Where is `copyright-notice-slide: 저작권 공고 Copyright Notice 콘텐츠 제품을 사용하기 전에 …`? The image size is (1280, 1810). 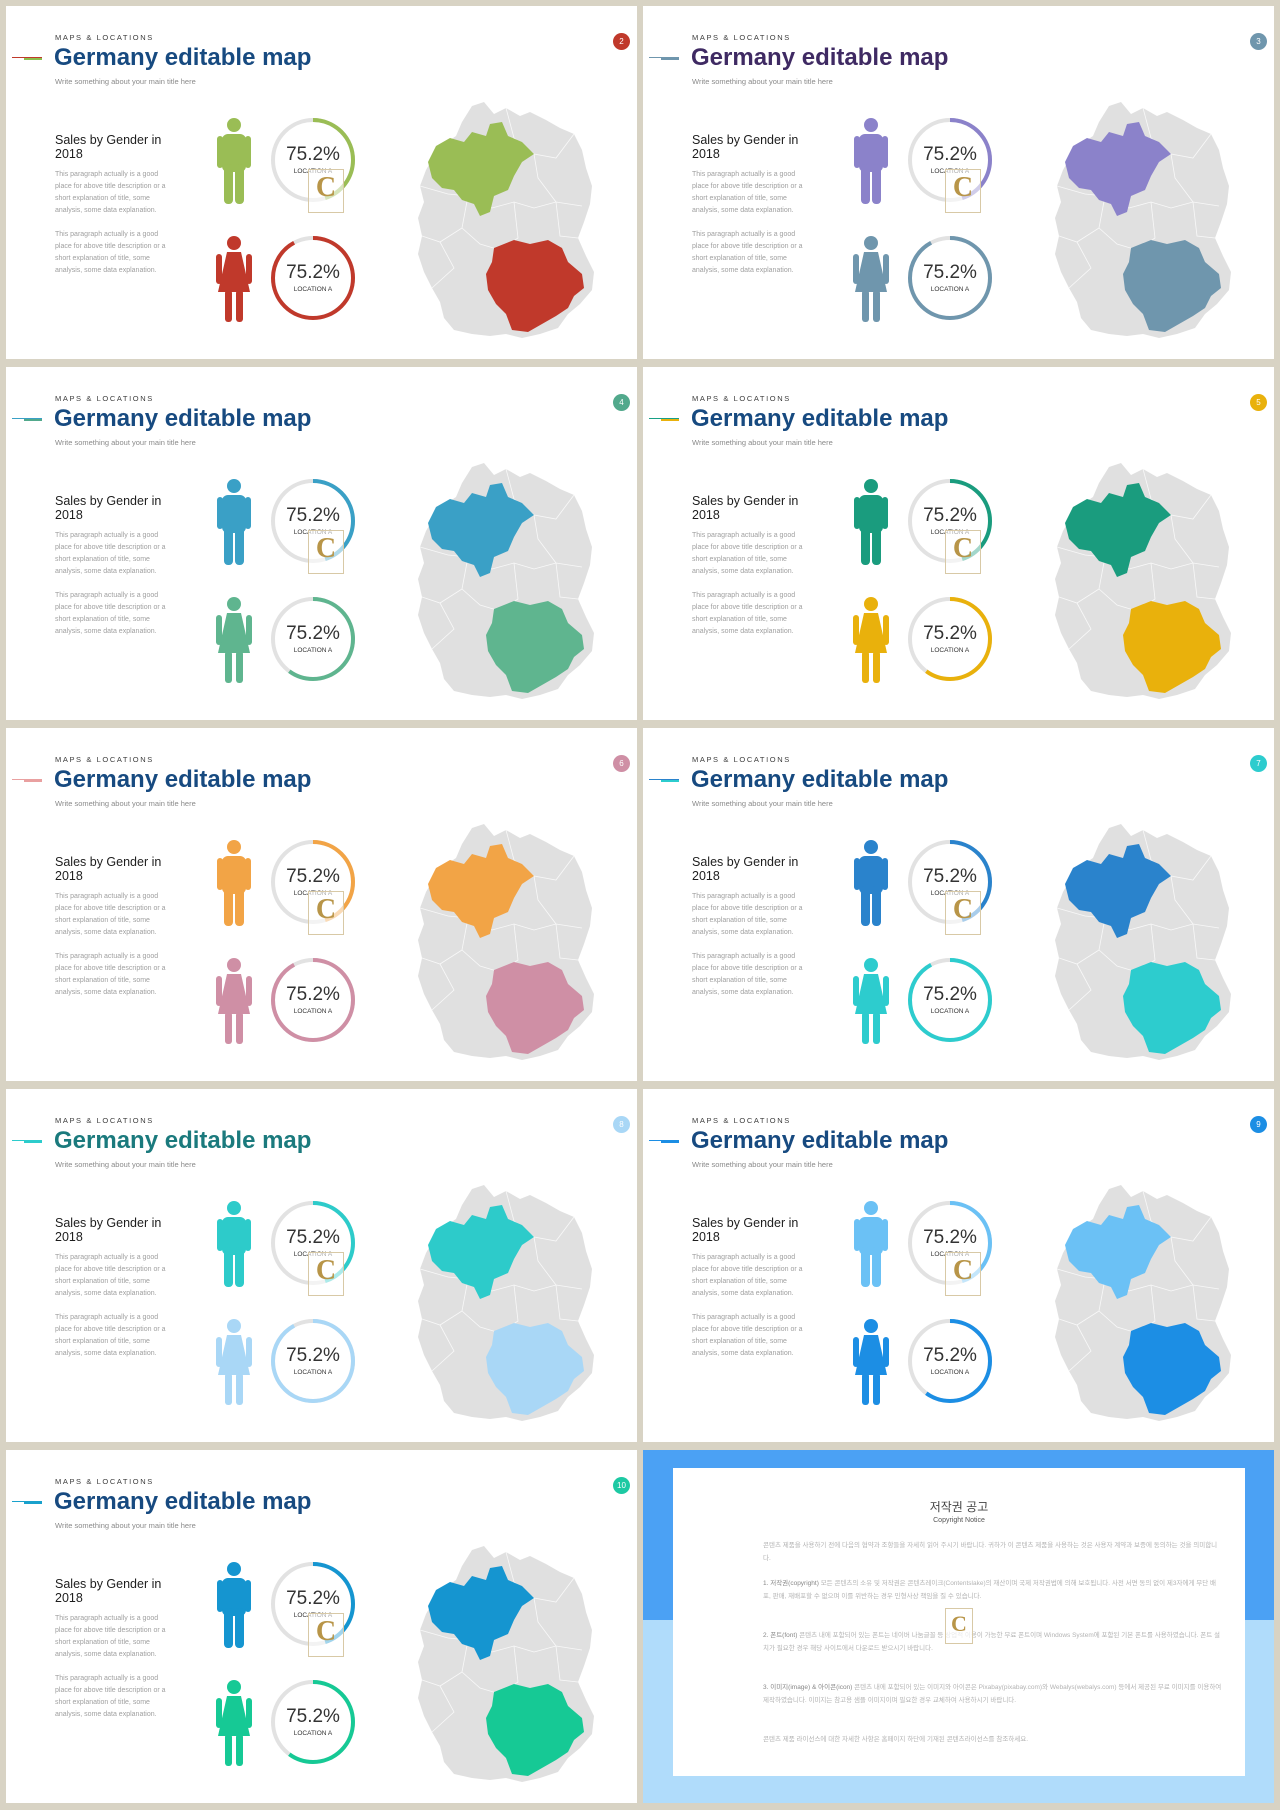 copyright-notice-slide: 저작권 공고 Copyright Notice 콘텐츠 제품을 사용하기 전에 … is located at coordinates (958, 1626).